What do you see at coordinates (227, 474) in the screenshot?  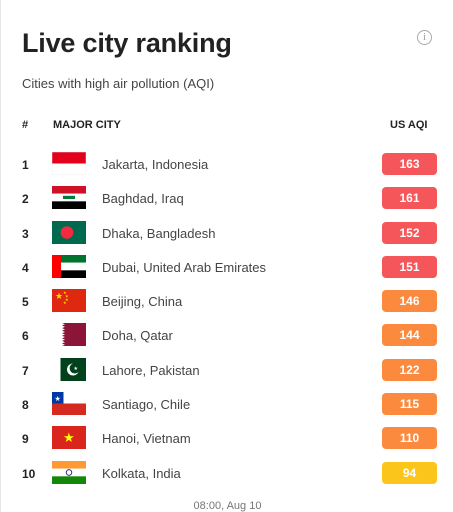 I see `list-item: 10 Kolkata, India 94` at bounding box center [227, 474].